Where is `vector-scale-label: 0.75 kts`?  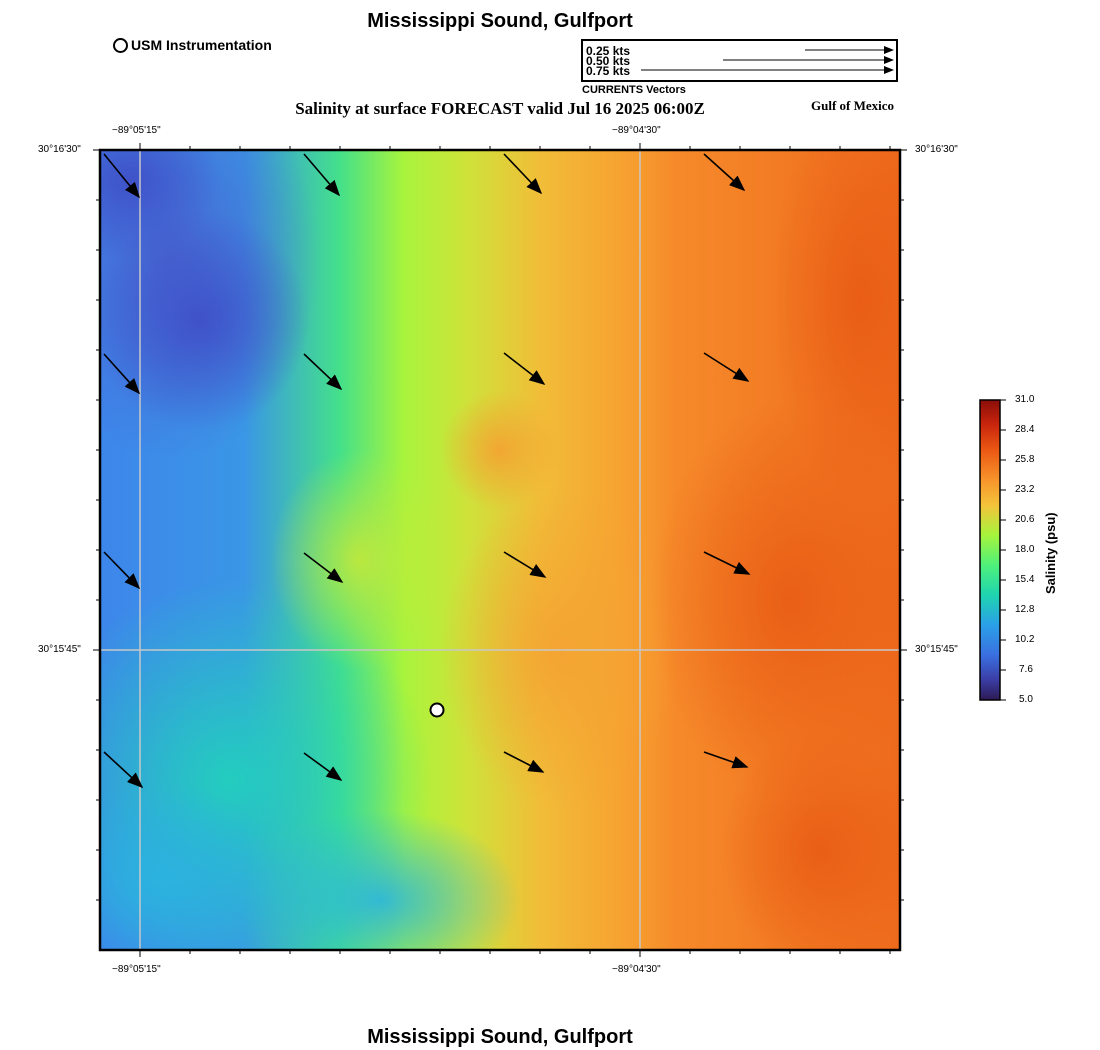 vector-scale-label: 0.75 kts is located at coordinates (608, 71).